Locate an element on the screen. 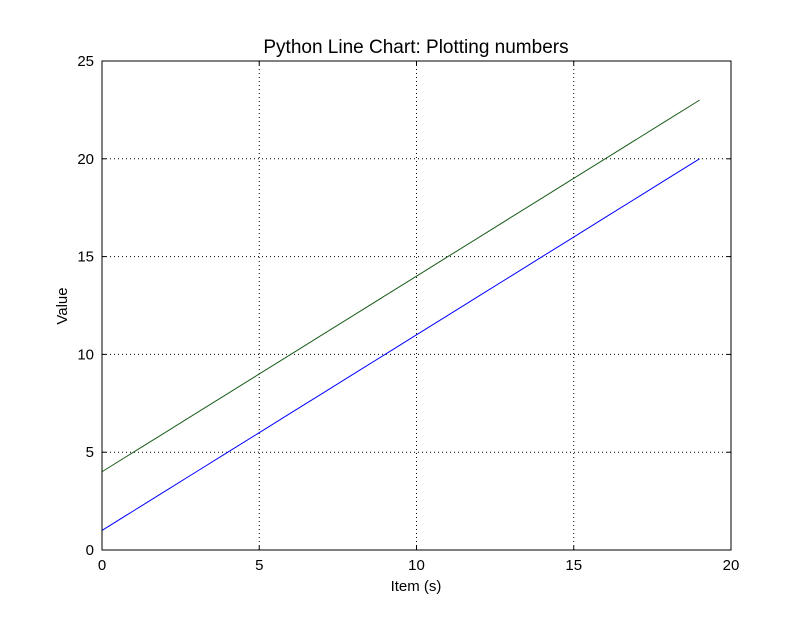 The image size is (812, 617). y-tick-label: 0 is located at coordinates (90, 550).